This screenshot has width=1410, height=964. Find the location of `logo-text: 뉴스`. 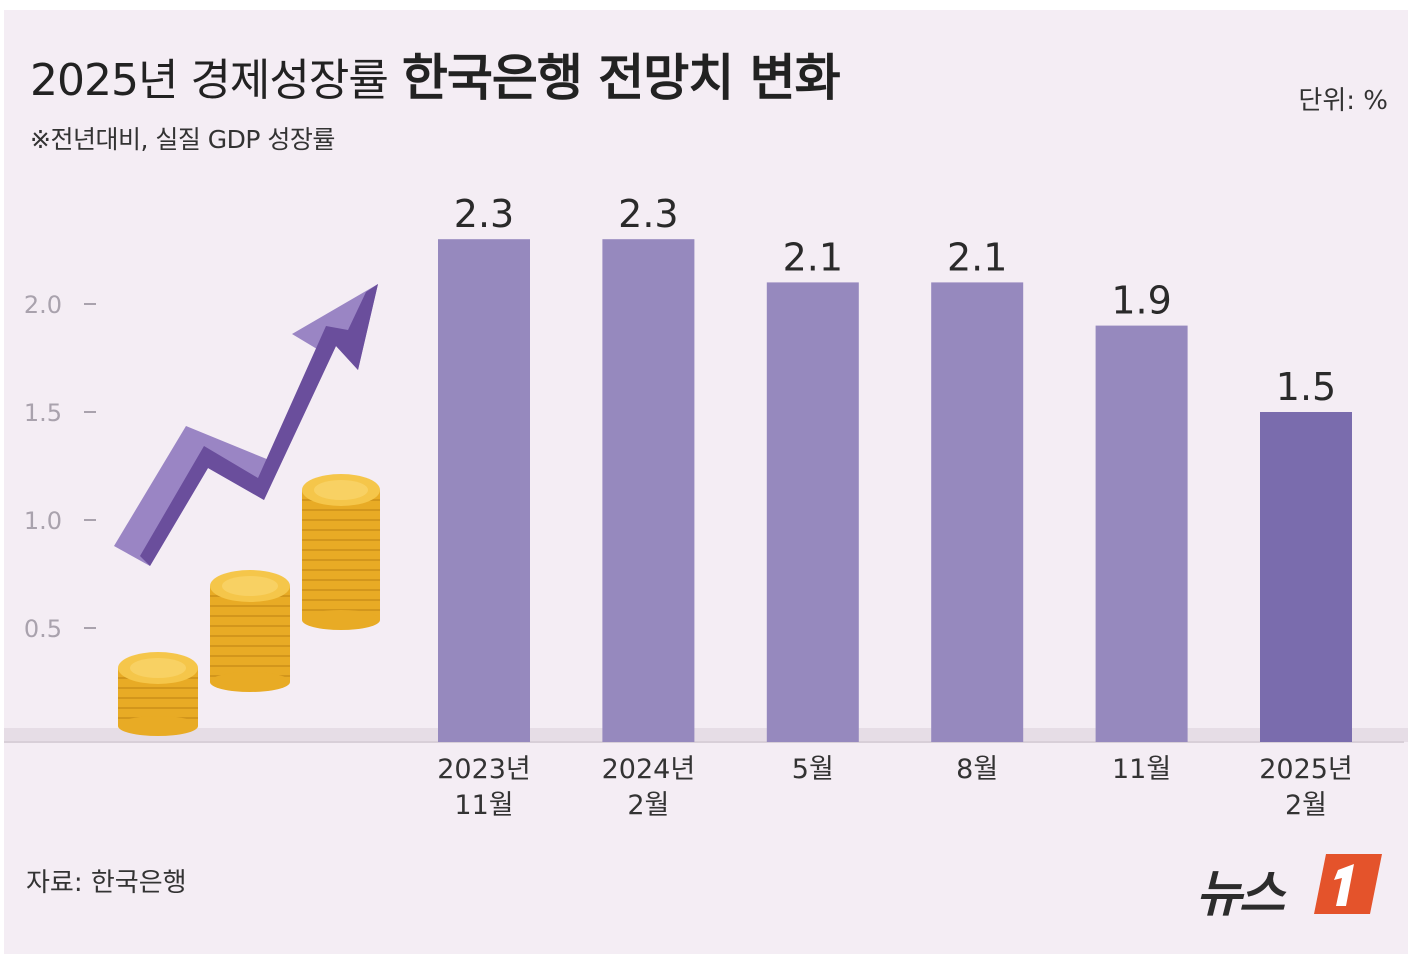

logo-text: 뉴스 is located at coordinates (1240, 894).